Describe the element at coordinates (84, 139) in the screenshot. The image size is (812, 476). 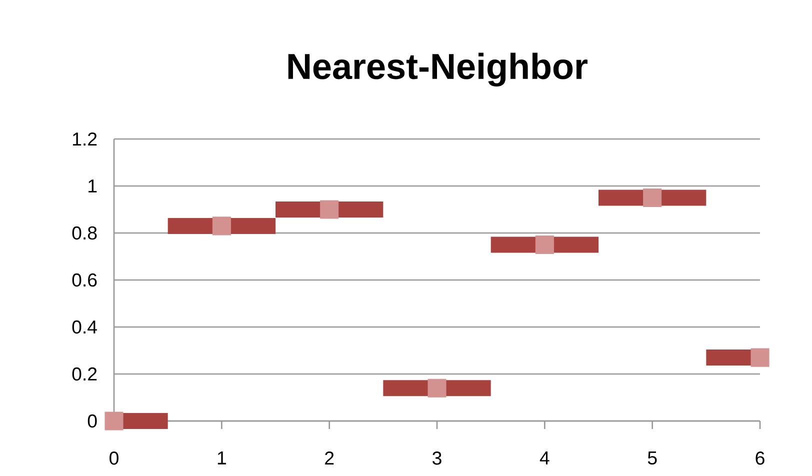
I see `y-tick-label: 1.2` at that location.